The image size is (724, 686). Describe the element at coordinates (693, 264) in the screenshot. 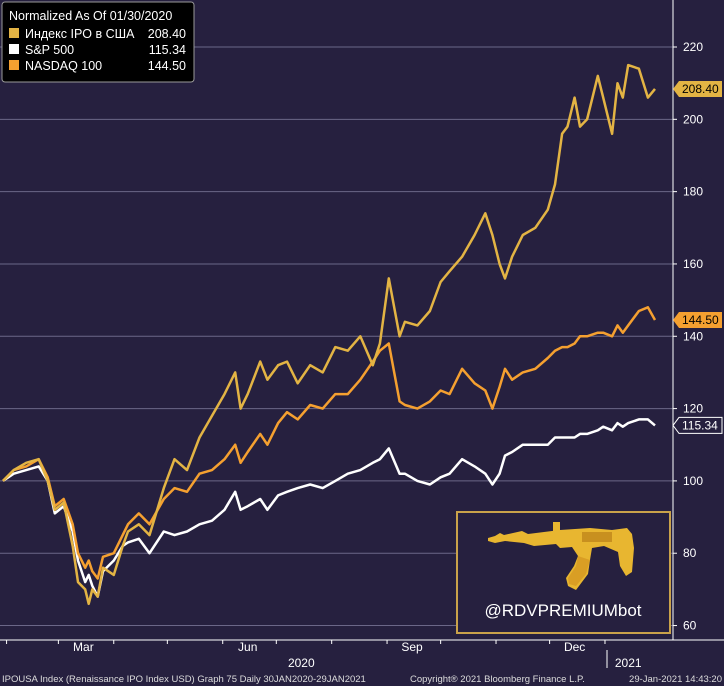

I see `y-tick-label: 160` at that location.